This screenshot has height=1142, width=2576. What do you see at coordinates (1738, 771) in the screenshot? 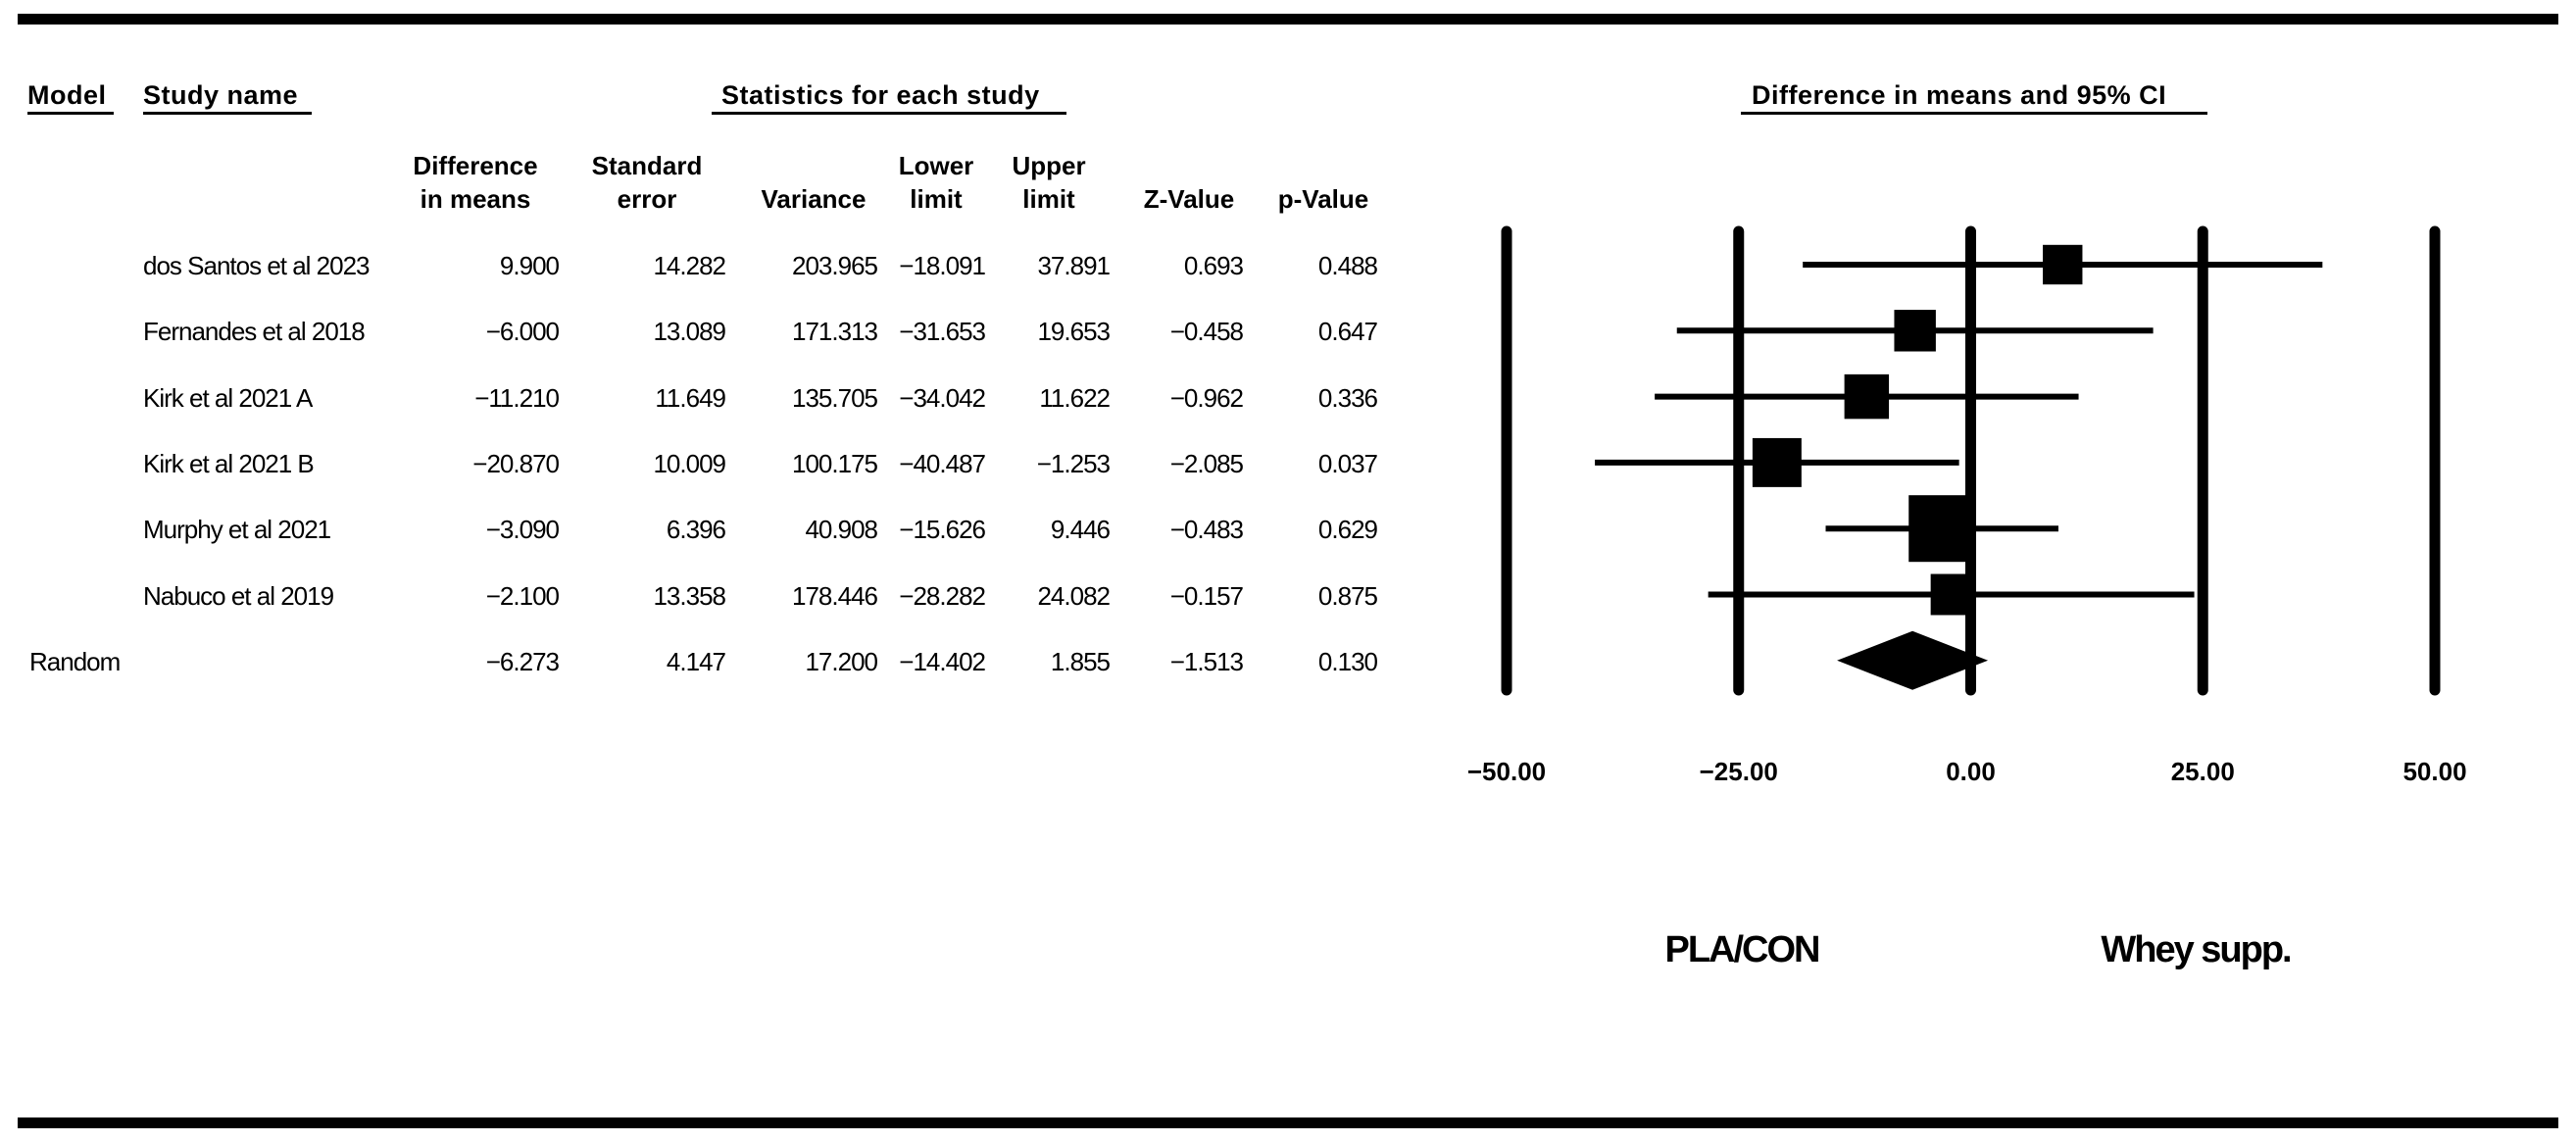
I see `x-tick-label: −25.00` at bounding box center [1738, 771].